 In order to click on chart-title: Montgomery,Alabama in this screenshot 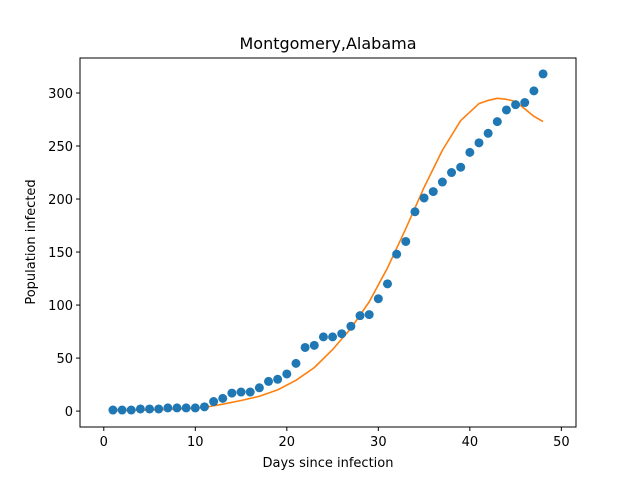, I will do `click(327, 43)`.